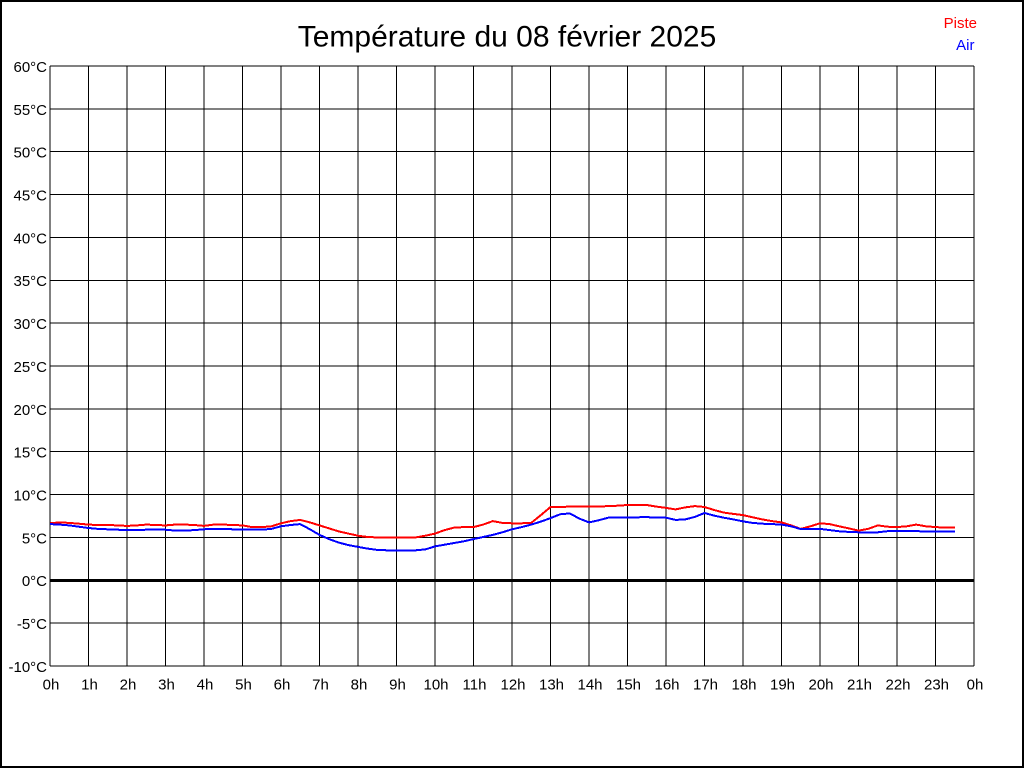 Image resolution: width=1024 pixels, height=768 pixels. I want to click on svg-text: Piste, so click(960, 23).